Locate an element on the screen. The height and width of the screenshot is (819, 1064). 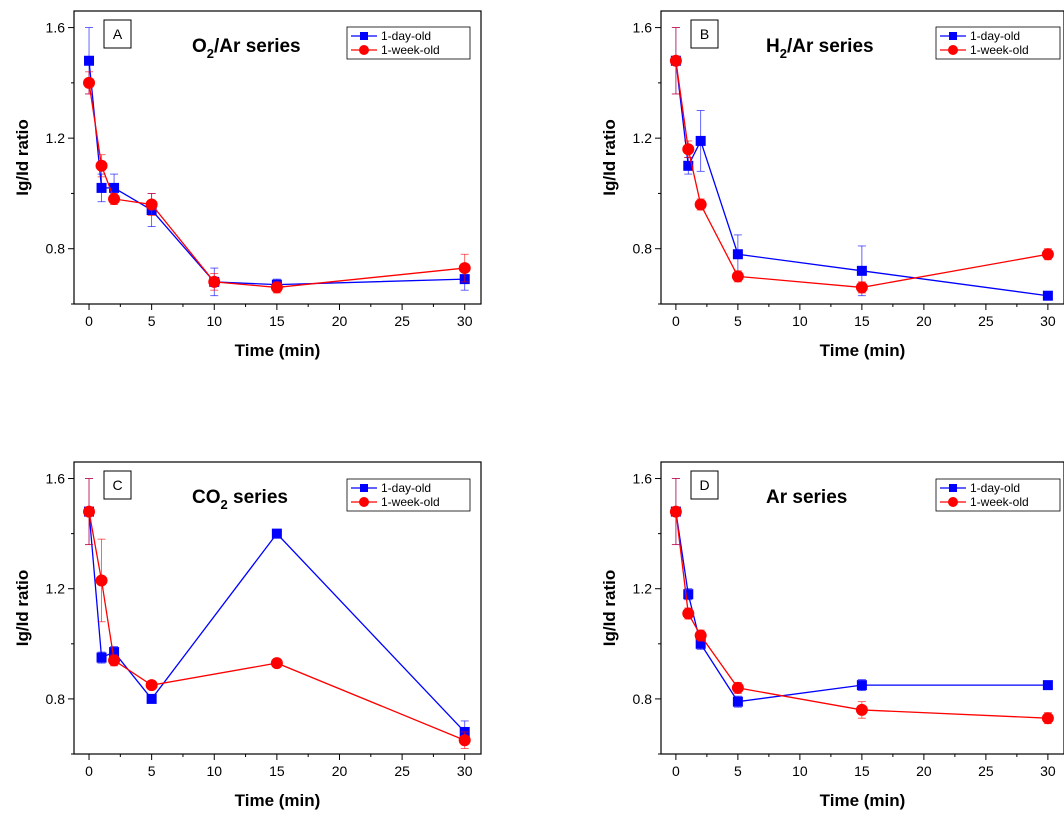
panel-letter: A is located at coordinates (118, 34).